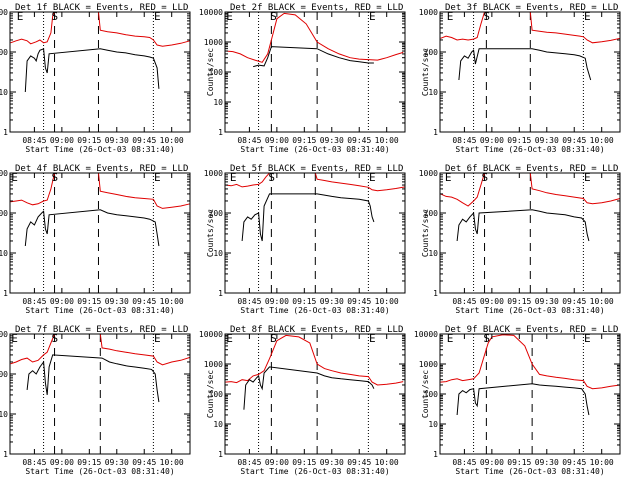  Describe the element at coordinates (426, 334) in the screenshot. I see `y-tick-label: 10000` at that location.